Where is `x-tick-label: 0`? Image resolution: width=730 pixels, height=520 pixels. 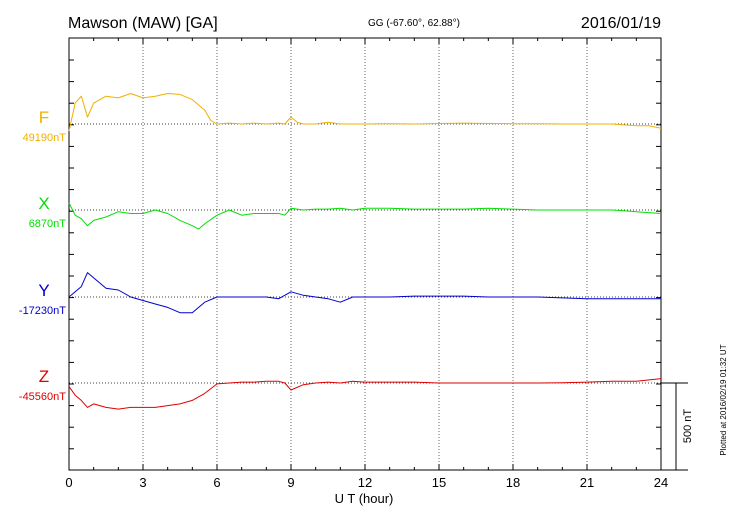 x-tick-label: 0 is located at coordinates (68, 482).